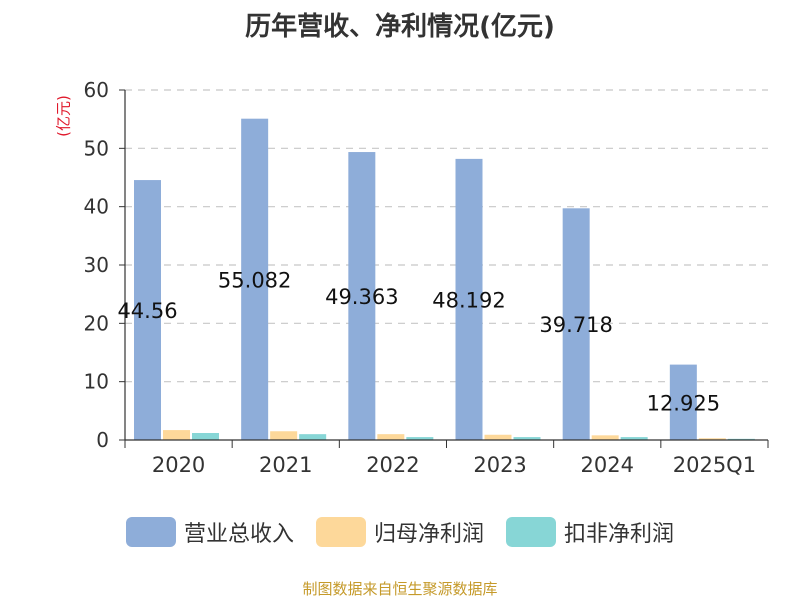 This screenshot has height=600, width=800. I want to click on data-label-revenue-2024: 39.718, so click(575, 325).